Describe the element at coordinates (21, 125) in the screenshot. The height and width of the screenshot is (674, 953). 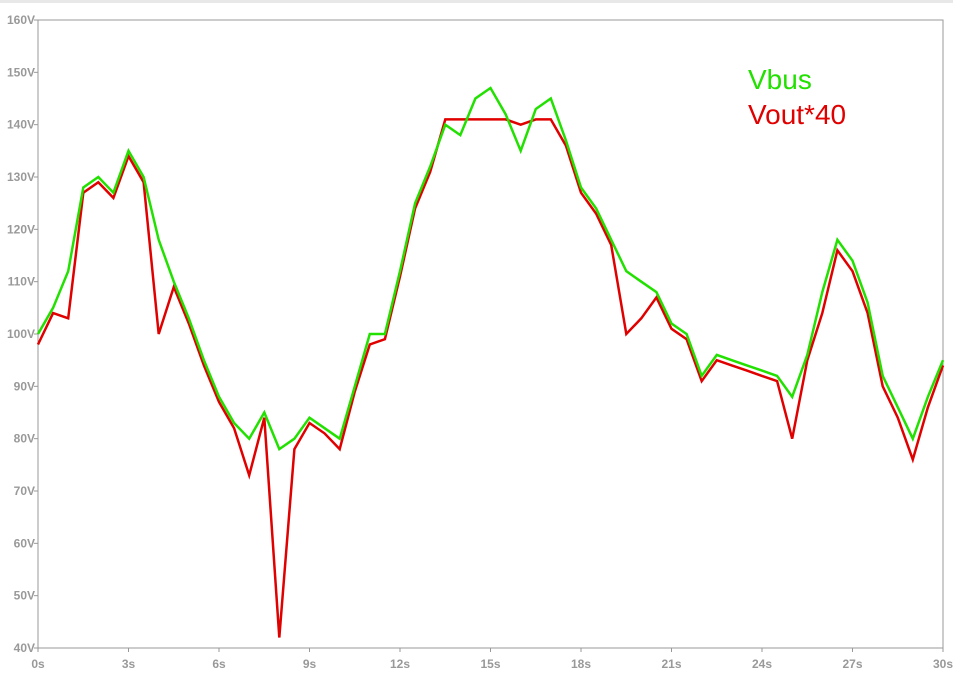
I see `y-tick-label: 140V` at that location.